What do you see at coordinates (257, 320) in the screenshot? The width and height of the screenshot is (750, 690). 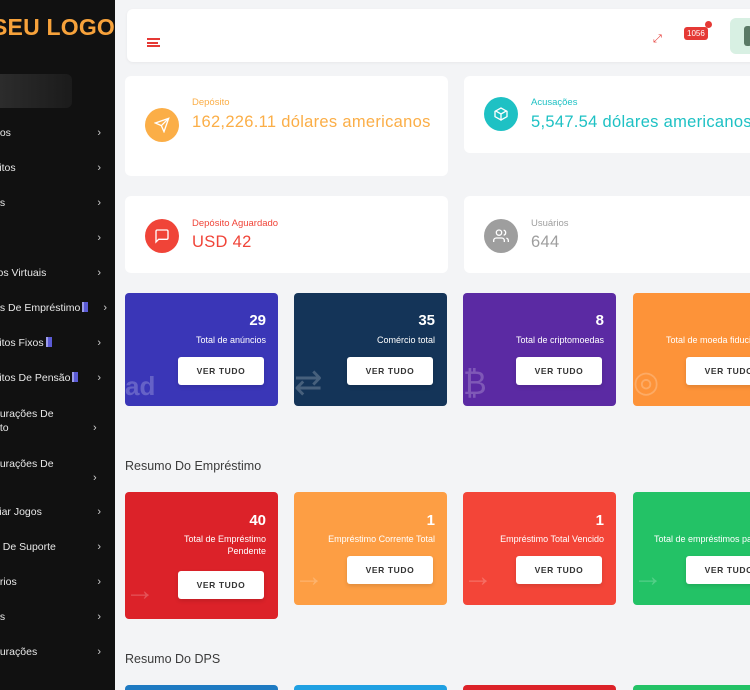 I see `card-number: 29` at bounding box center [257, 320].